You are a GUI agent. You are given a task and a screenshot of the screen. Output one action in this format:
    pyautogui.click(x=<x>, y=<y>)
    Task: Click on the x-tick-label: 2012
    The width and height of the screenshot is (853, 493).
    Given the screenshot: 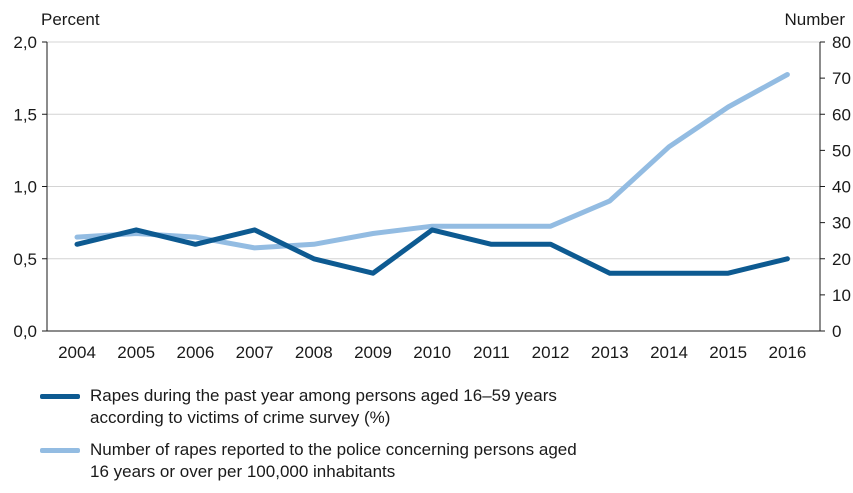 What is the action you would take?
    pyautogui.click(x=551, y=352)
    